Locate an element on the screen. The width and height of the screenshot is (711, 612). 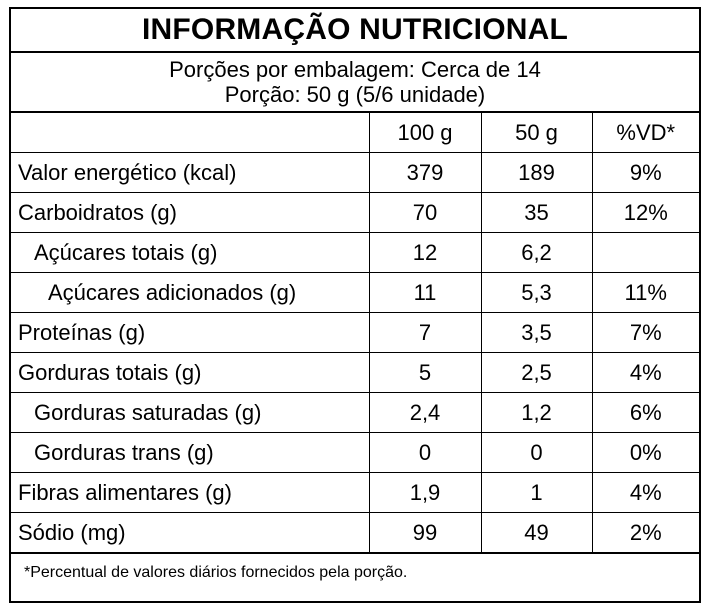
value-per-portion: 35 is located at coordinates (536, 212).